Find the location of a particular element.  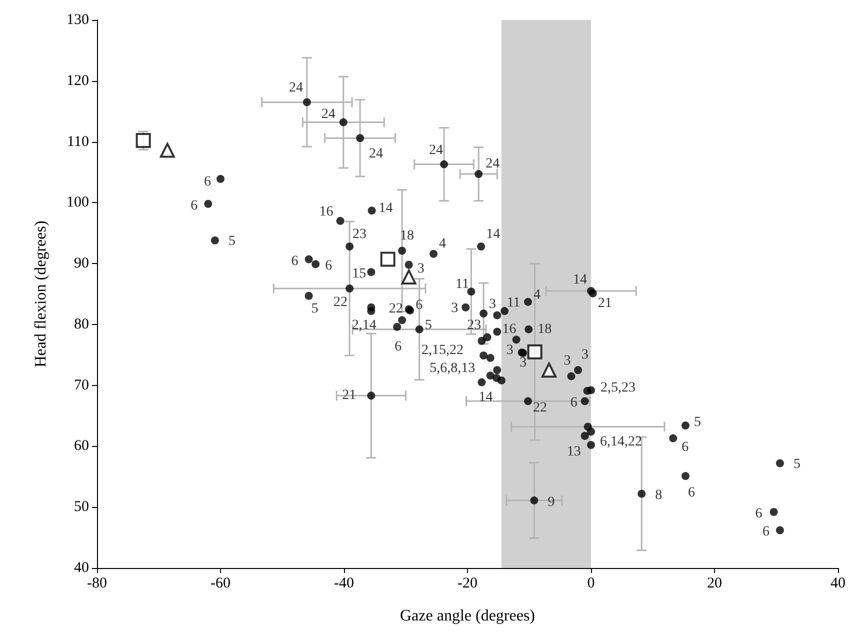

x-tick-label: 20 is located at coordinates (714, 584).